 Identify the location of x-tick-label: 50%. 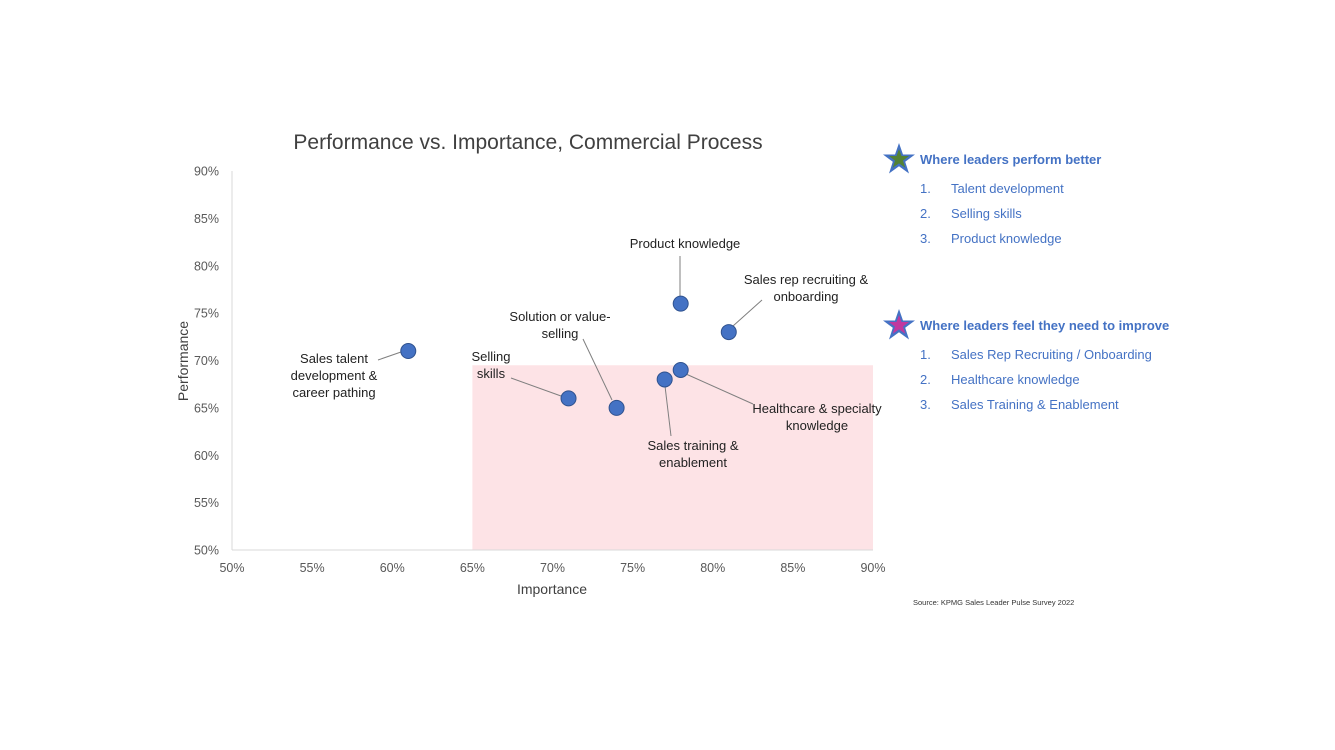
(231, 568).